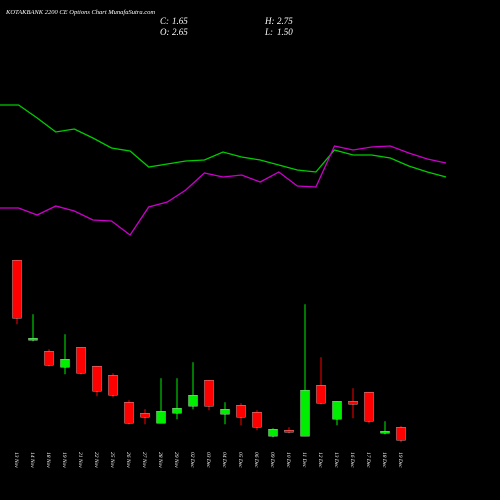 This screenshot has height=500, width=500. What do you see at coordinates (16, 460) in the screenshot?
I see `x-tick-label: 13 Nov` at bounding box center [16, 460].